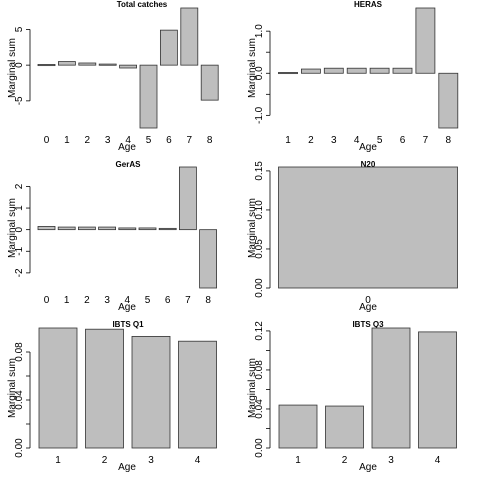 The image size is (480, 480). Describe the element at coordinates (19, 208) in the screenshot. I see `y-tick-label: 1` at that location.